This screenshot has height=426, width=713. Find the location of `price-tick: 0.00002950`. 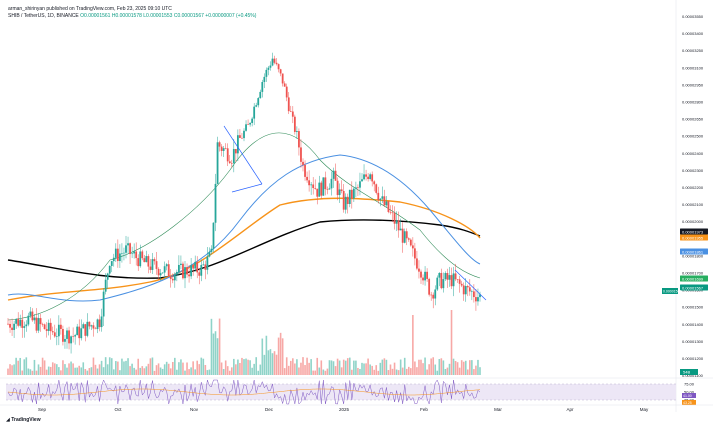

price-tick: 0.00002950 is located at coordinates (693, 84).